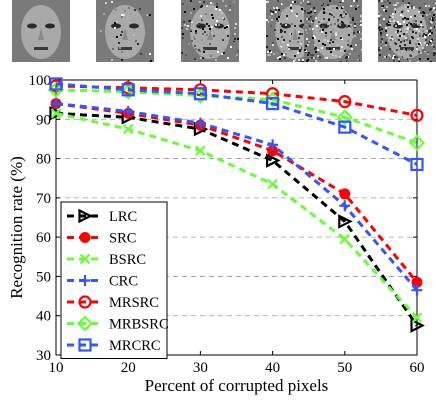 The height and width of the screenshot is (406, 436). Describe the element at coordinates (344, 368) in the screenshot. I see `x-tick-label: 50` at that location.